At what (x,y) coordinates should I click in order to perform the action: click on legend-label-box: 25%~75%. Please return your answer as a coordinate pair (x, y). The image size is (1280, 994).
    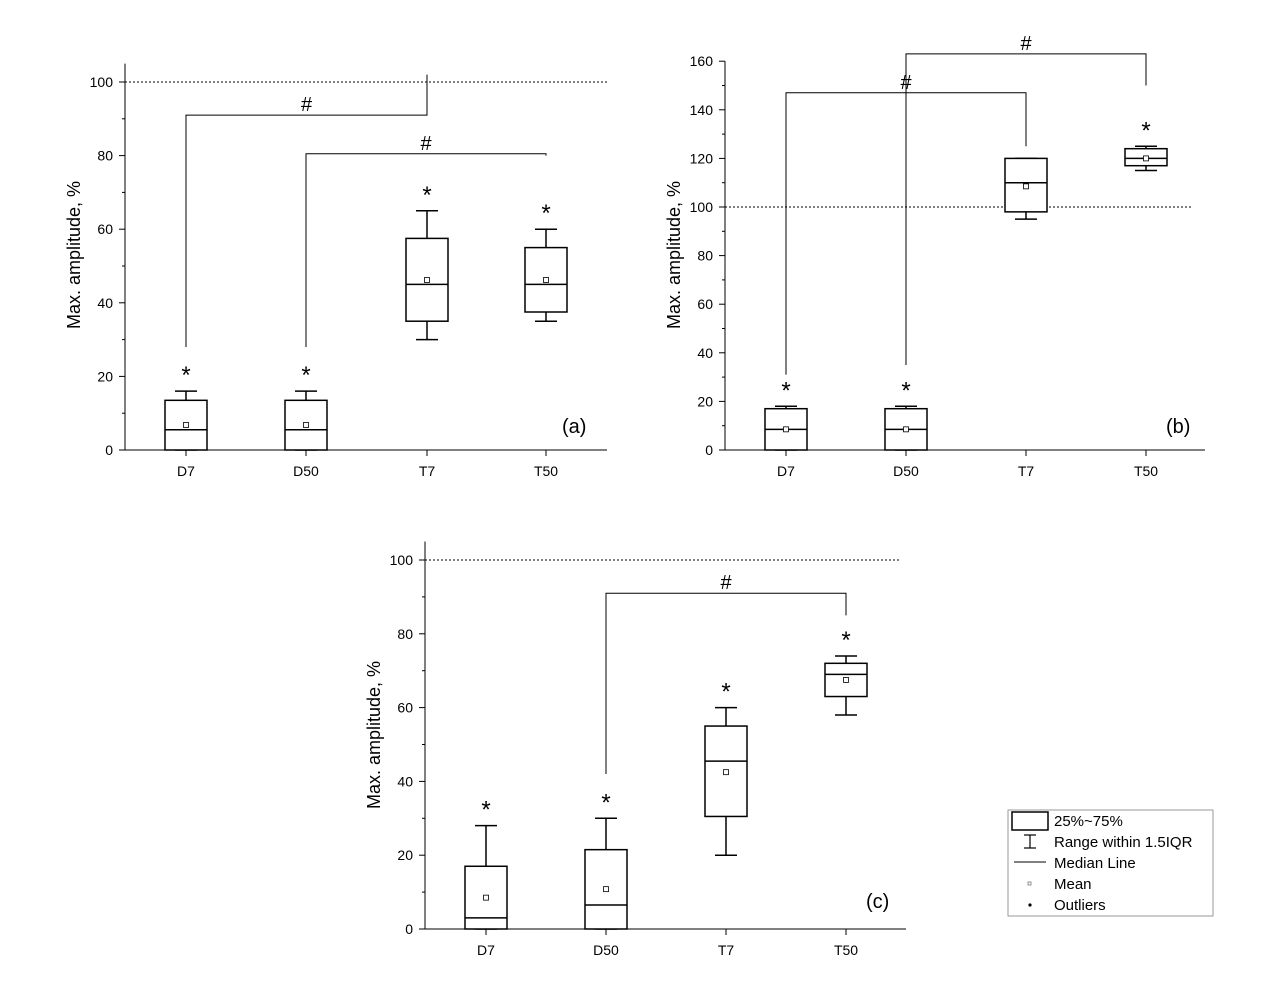
    Looking at the image, I should click on (1088, 821).